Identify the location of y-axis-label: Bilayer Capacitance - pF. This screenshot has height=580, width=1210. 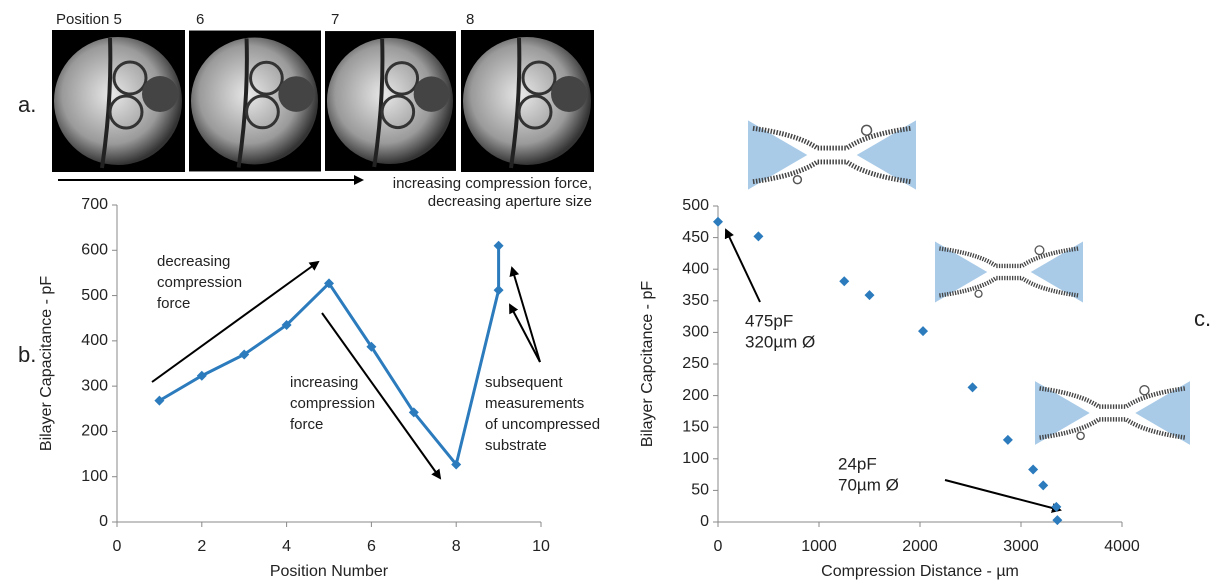
(46, 363).